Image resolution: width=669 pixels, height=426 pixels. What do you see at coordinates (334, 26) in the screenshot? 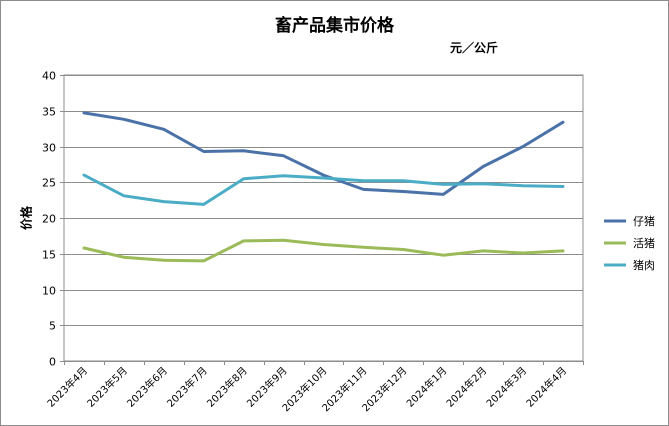
I see `chart-title: 畜产品集市价格` at bounding box center [334, 26].